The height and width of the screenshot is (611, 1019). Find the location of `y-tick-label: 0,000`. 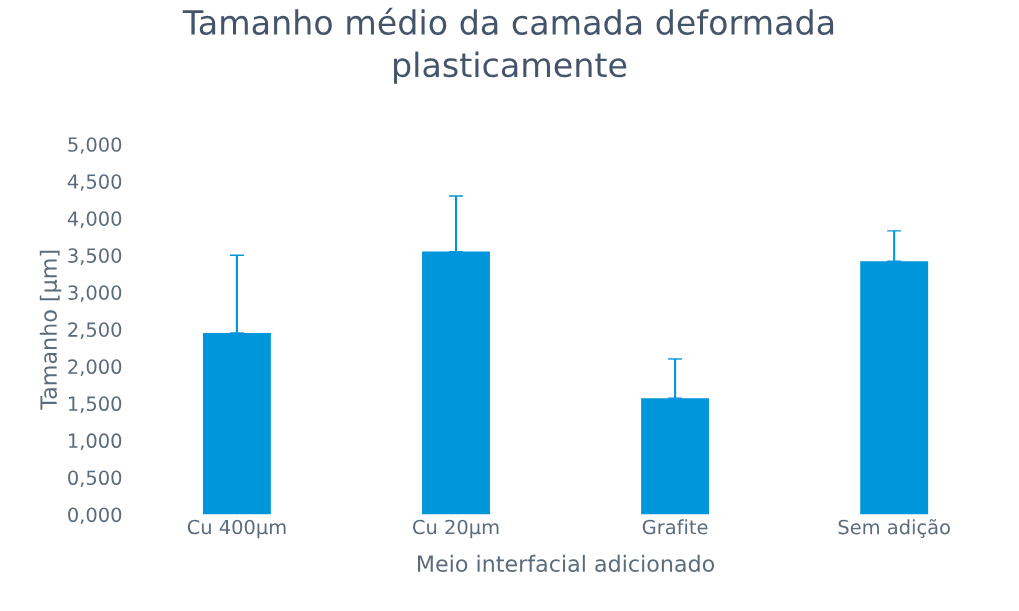

y-tick-label: 0,000 is located at coordinates (95, 516).